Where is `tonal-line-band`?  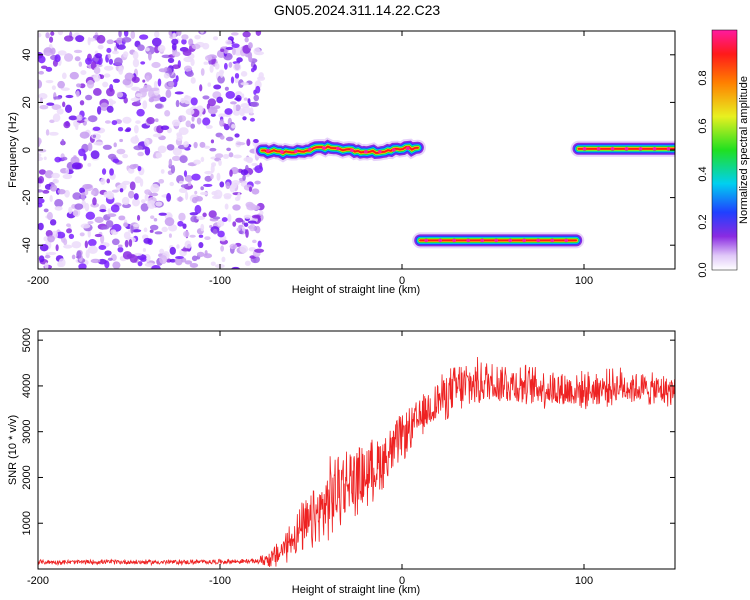 tonal-line-band is located at coordinates (340, 150).